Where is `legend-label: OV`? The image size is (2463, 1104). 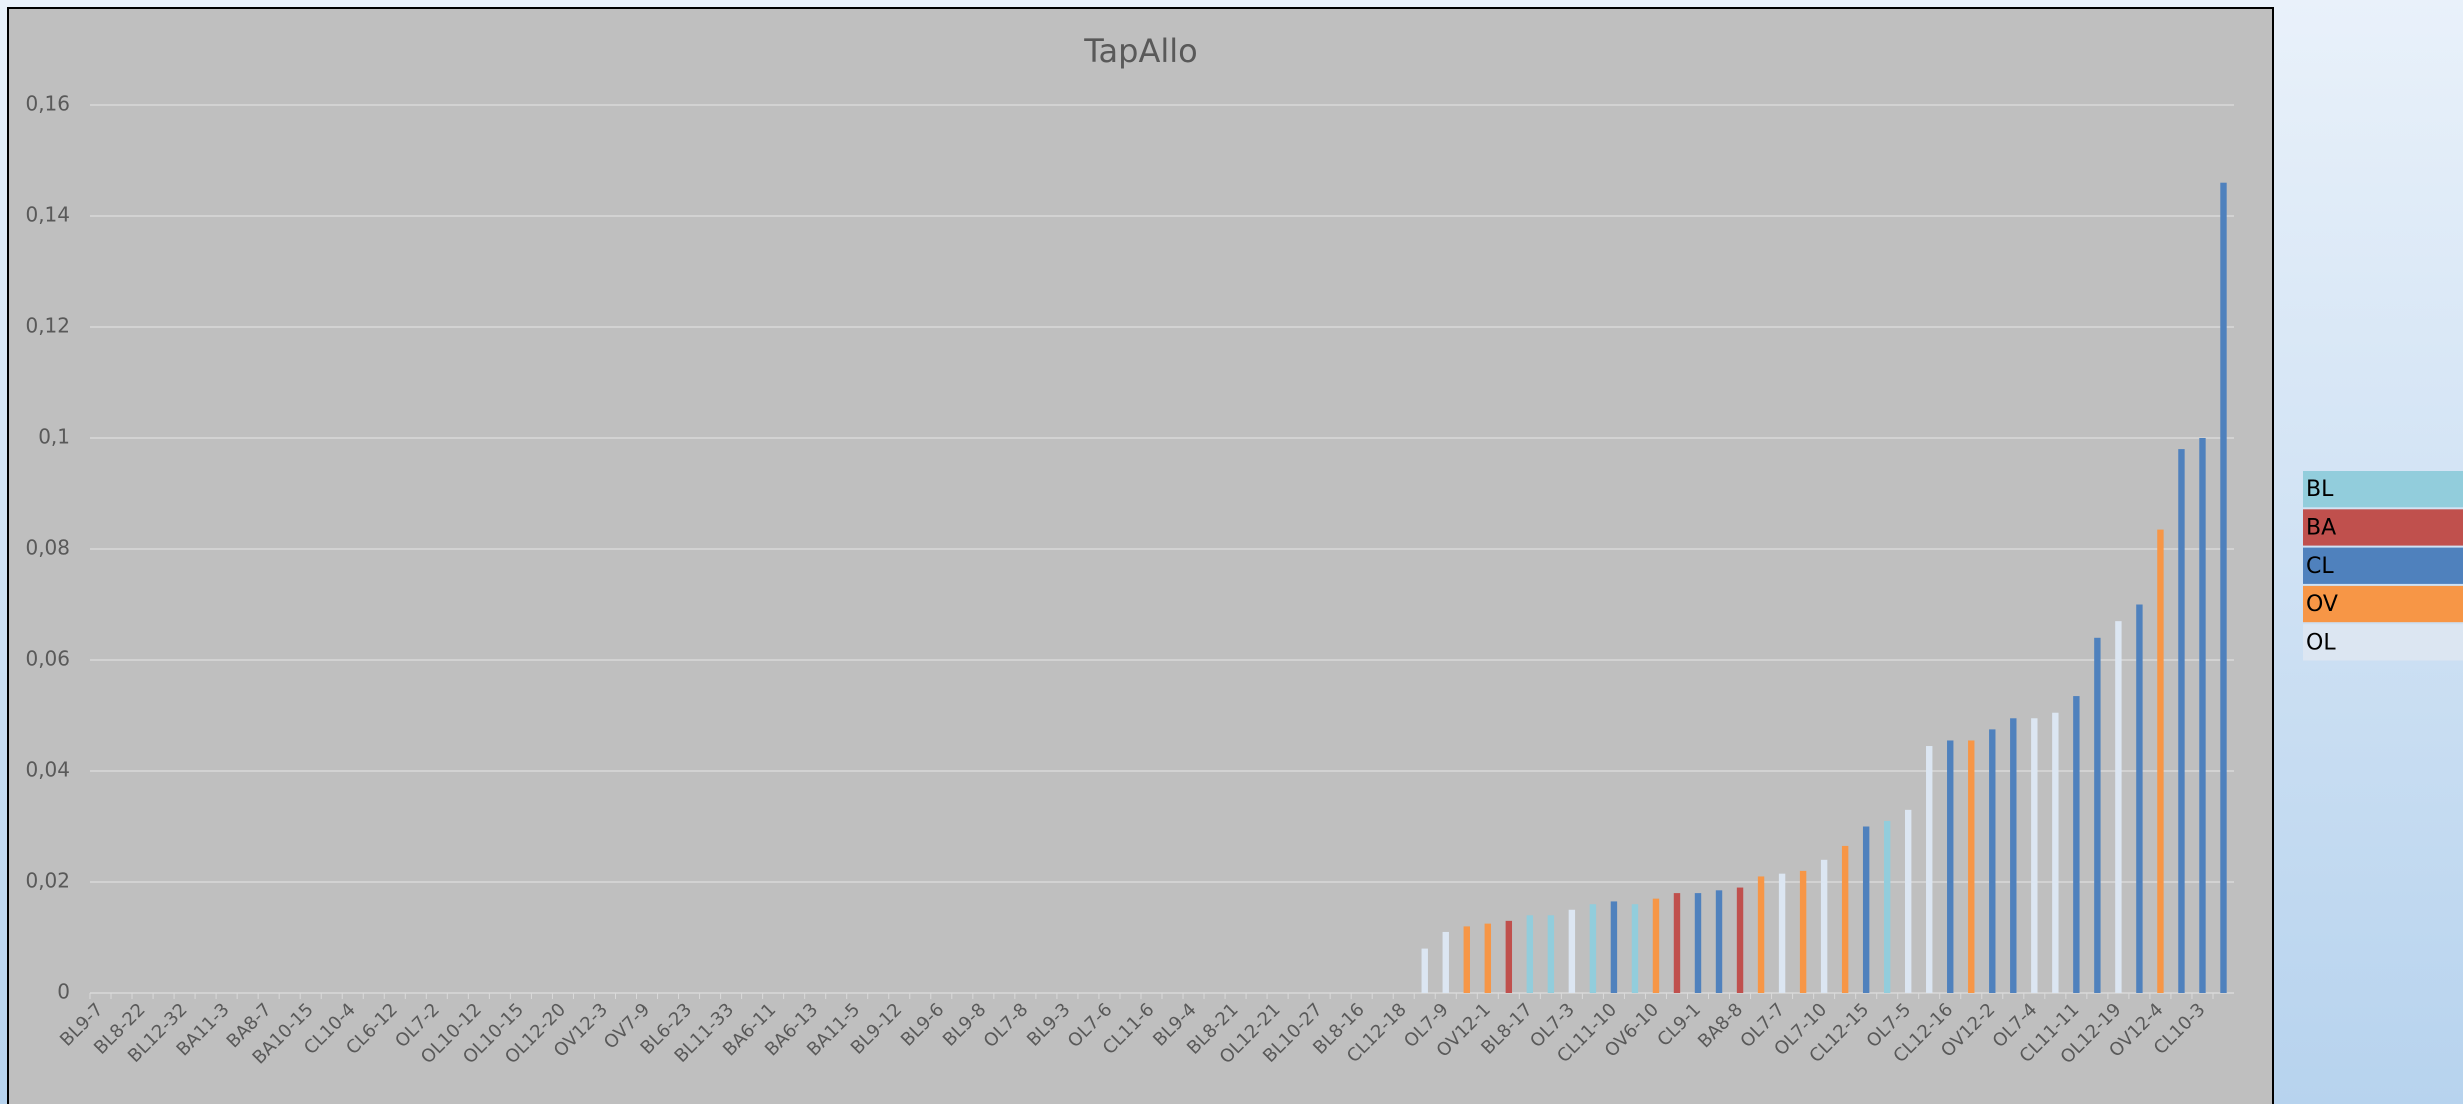
legend-label: OV is located at coordinates (2322, 604).